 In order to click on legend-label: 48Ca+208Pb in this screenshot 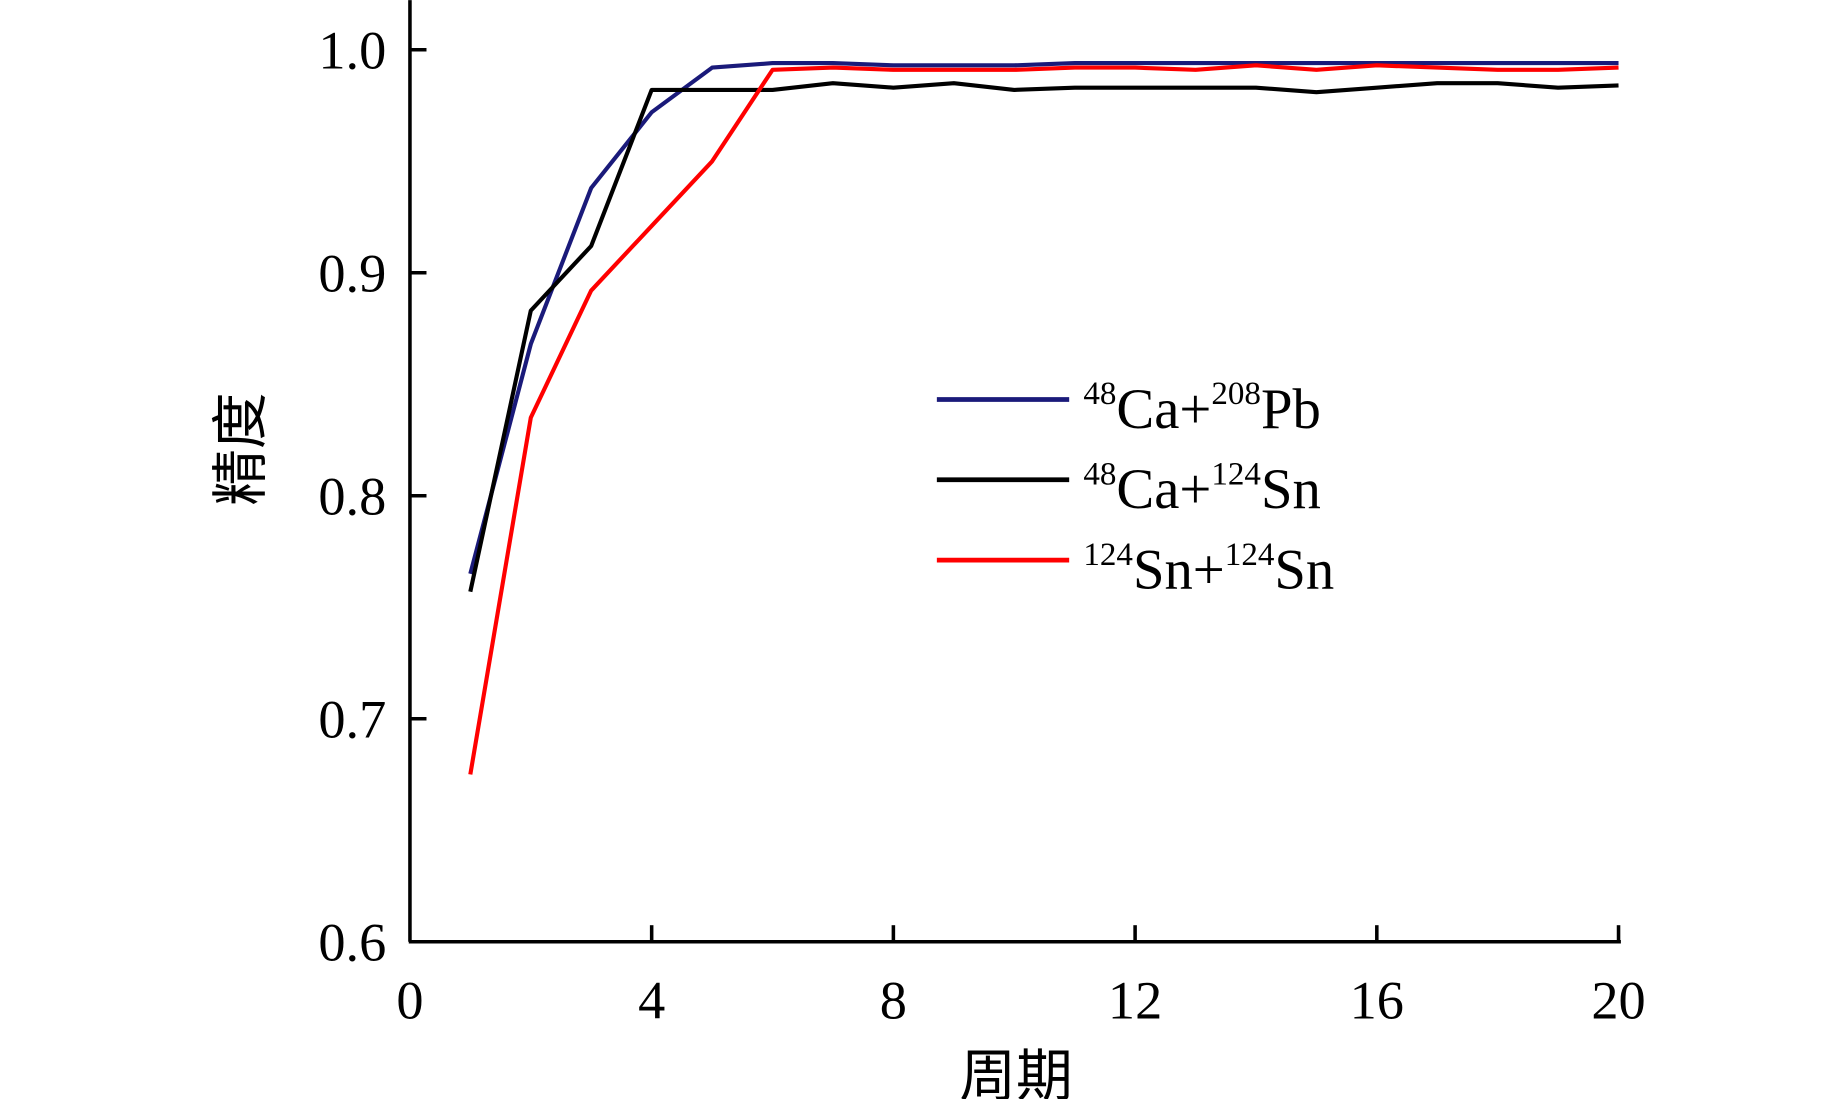, I will do `click(1201, 408)`.